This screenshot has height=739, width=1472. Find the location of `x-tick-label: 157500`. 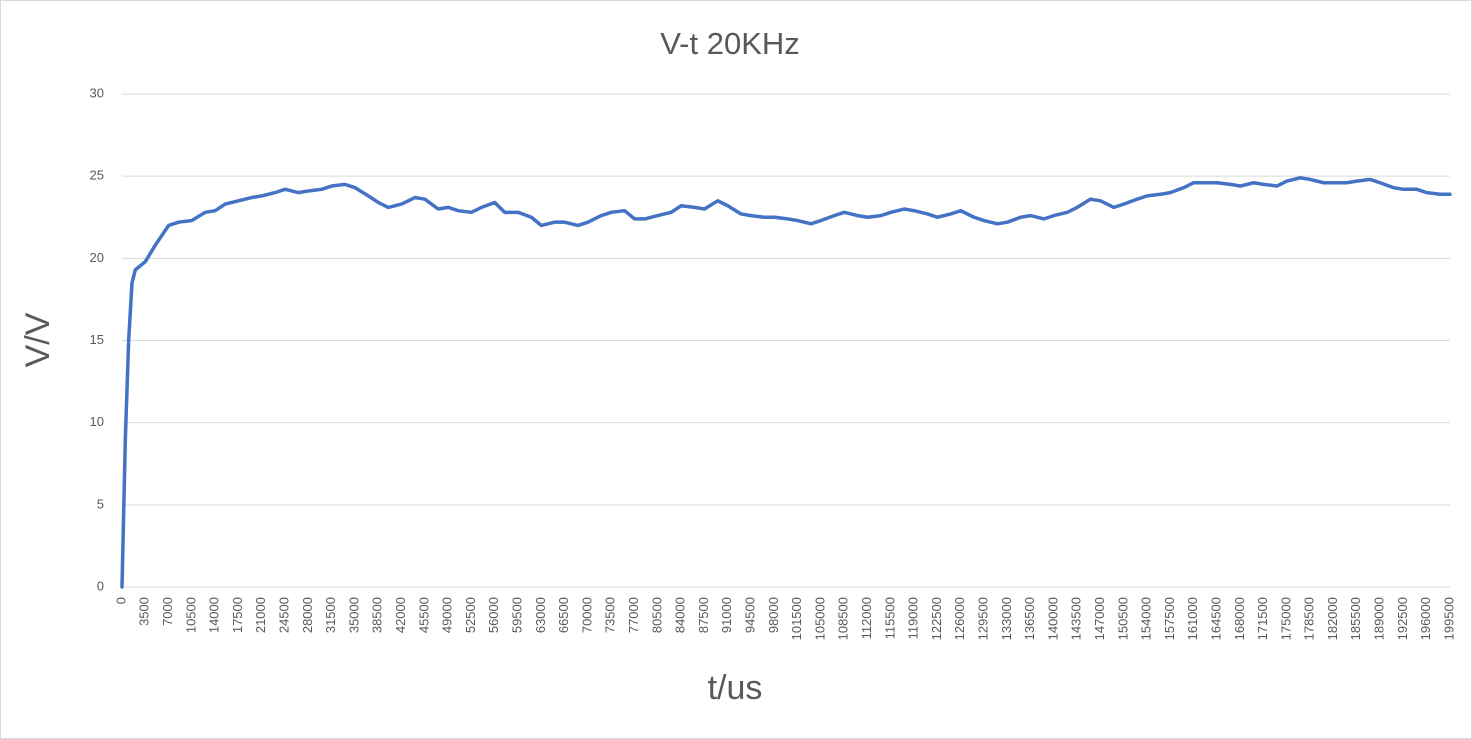

x-tick-label: 157500 is located at coordinates (1169, 618).